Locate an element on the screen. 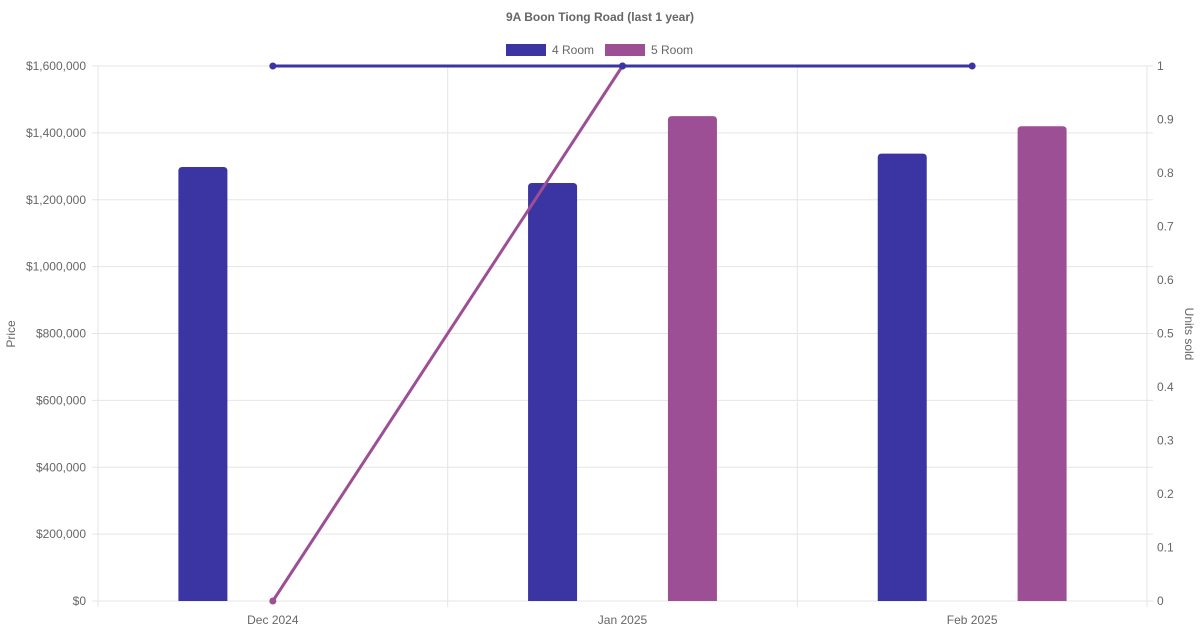 The width and height of the screenshot is (1200, 630). legend-item: 5 Room is located at coordinates (649, 50).